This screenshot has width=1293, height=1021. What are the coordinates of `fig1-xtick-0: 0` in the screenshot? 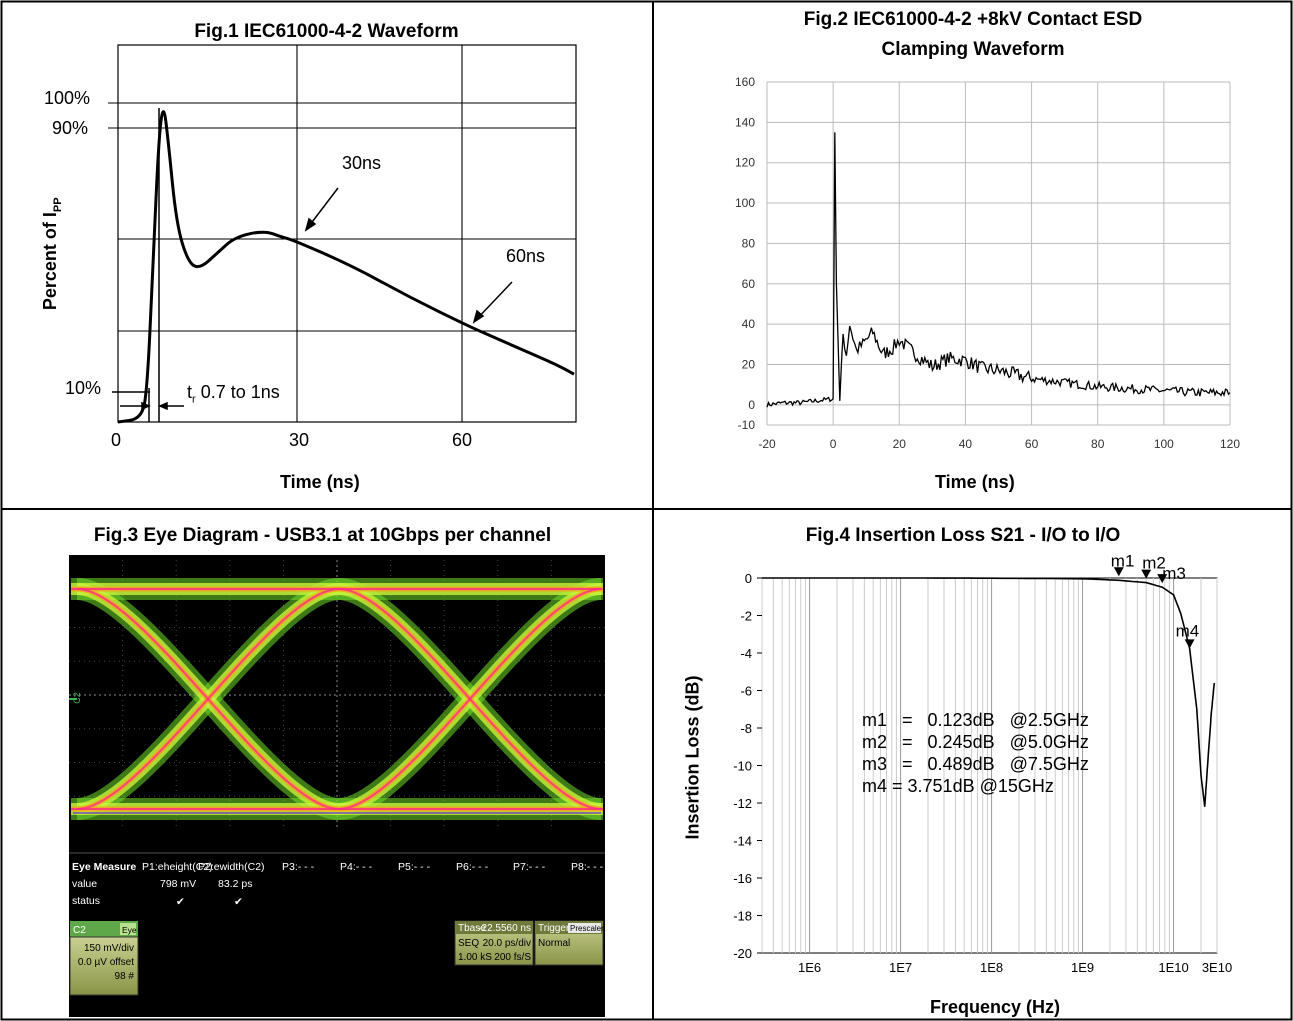 It's located at (116, 440).